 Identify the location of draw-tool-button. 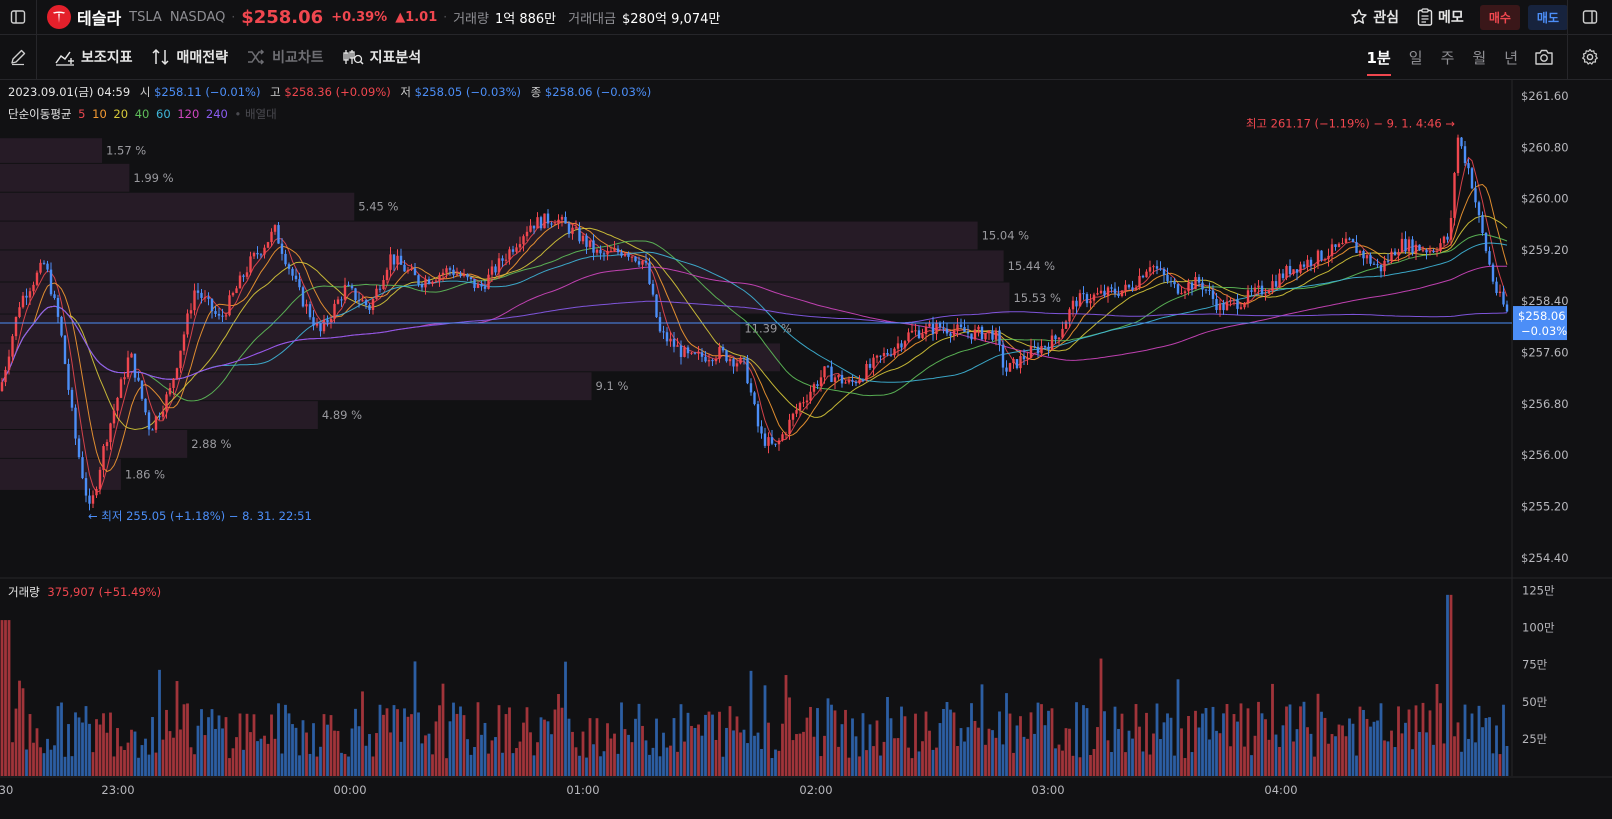
(18, 57).